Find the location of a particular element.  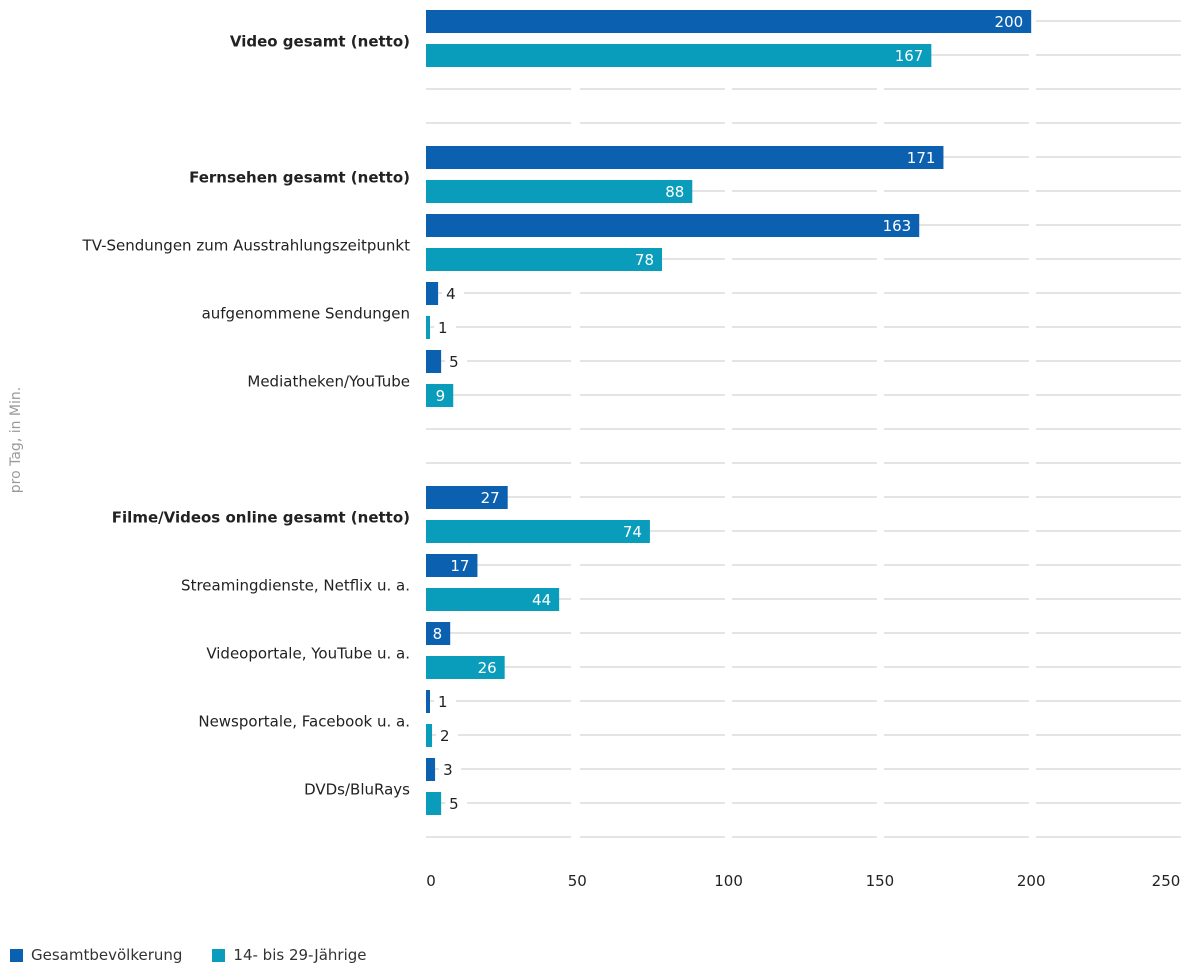

category-label: Videoportale, YouTube u. a. is located at coordinates (308, 654).